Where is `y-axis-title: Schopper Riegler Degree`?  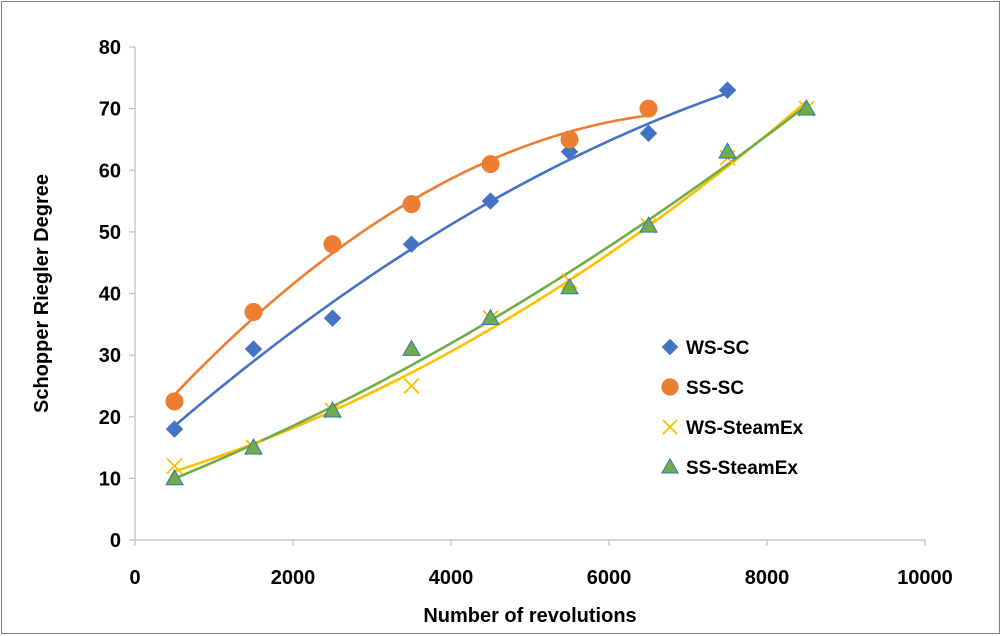
y-axis-title: Schopper Riegler Degree is located at coordinates (42, 293).